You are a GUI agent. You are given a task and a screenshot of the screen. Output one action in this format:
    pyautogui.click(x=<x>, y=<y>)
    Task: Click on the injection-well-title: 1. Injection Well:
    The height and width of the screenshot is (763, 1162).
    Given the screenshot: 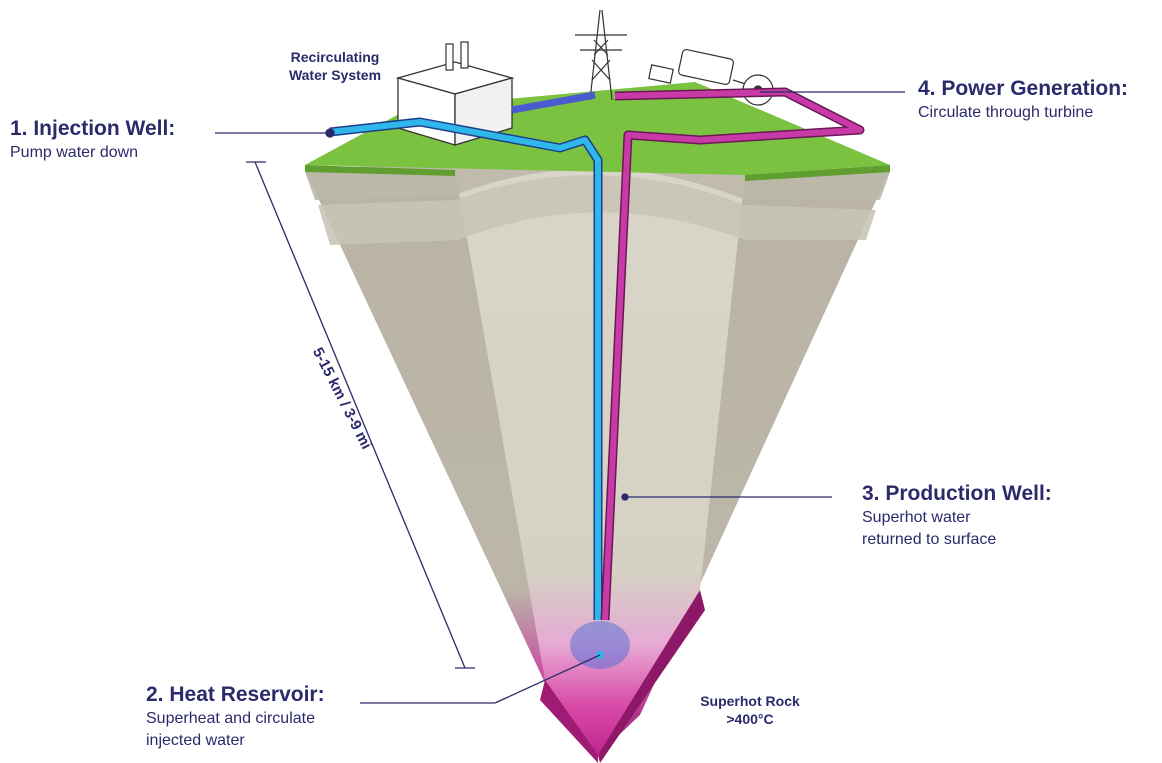 What is the action you would take?
    pyautogui.click(x=93, y=128)
    